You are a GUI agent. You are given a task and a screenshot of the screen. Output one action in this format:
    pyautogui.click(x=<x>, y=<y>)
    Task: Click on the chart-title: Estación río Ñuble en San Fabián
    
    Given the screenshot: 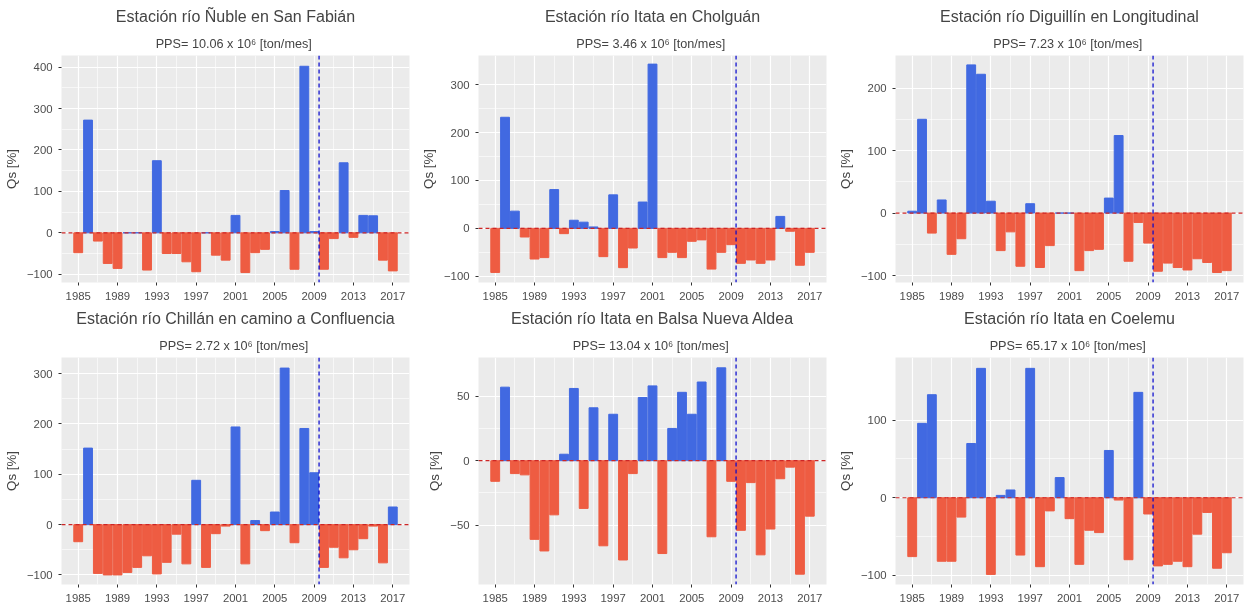 What is the action you would take?
    pyautogui.click(x=235, y=15)
    